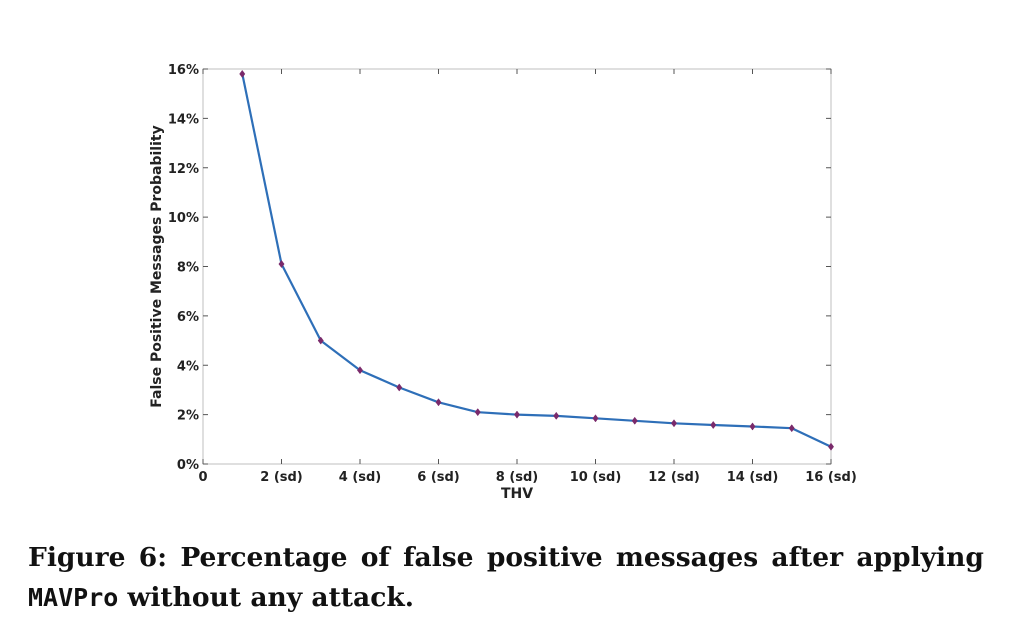 The height and width of the screenshot is (634, 1024). Describe the element at coordinates (157, 266) in the screenshot. I see `y-axis-title: False Positive Messages Probability` at that location.